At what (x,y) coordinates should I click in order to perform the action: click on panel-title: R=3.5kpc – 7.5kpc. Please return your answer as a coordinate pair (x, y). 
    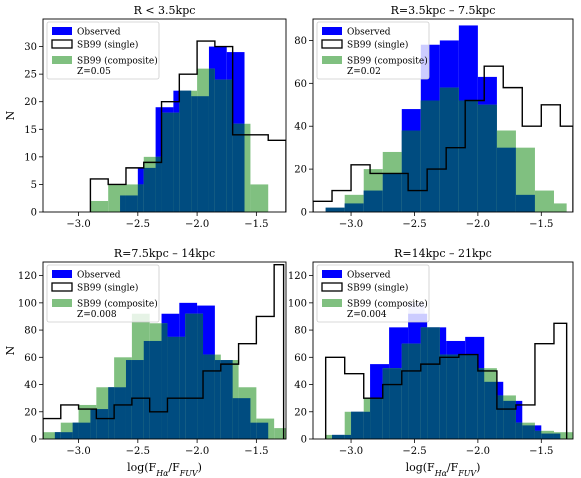
    Looking at the image, I should click on (443, 10).